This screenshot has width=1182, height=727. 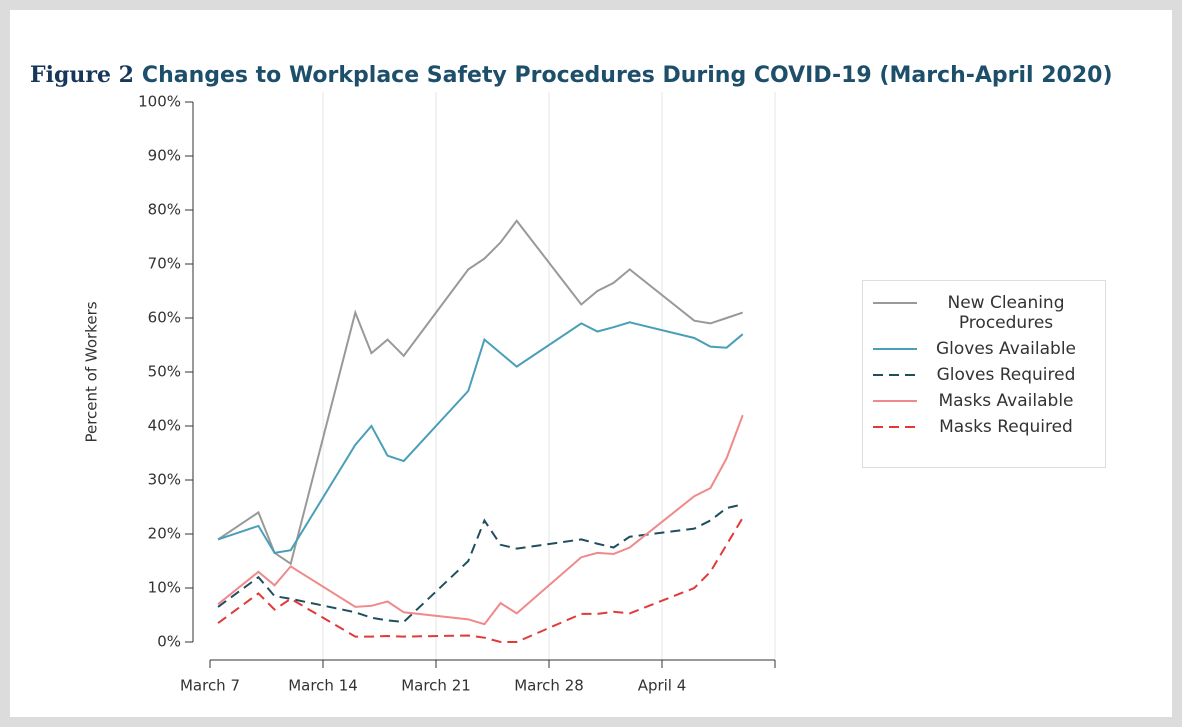 I want to click on y-tick-label: 20%, so click(x=164, y=534).